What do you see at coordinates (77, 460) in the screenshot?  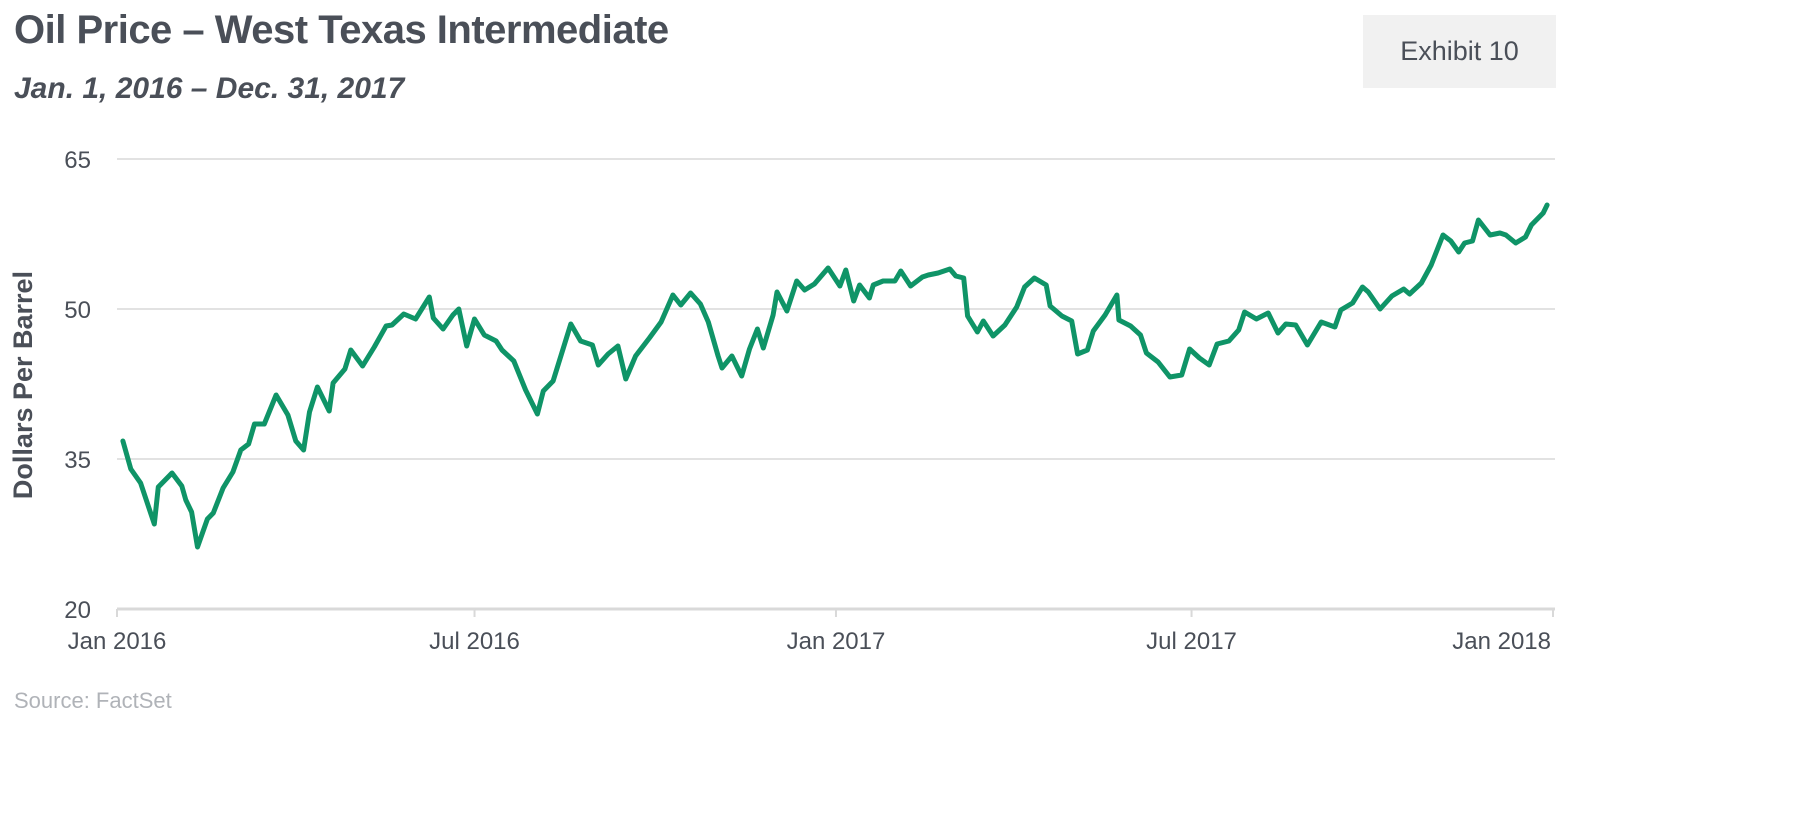 I see `y-tick-label: 35` at bounding box center [77, 460].